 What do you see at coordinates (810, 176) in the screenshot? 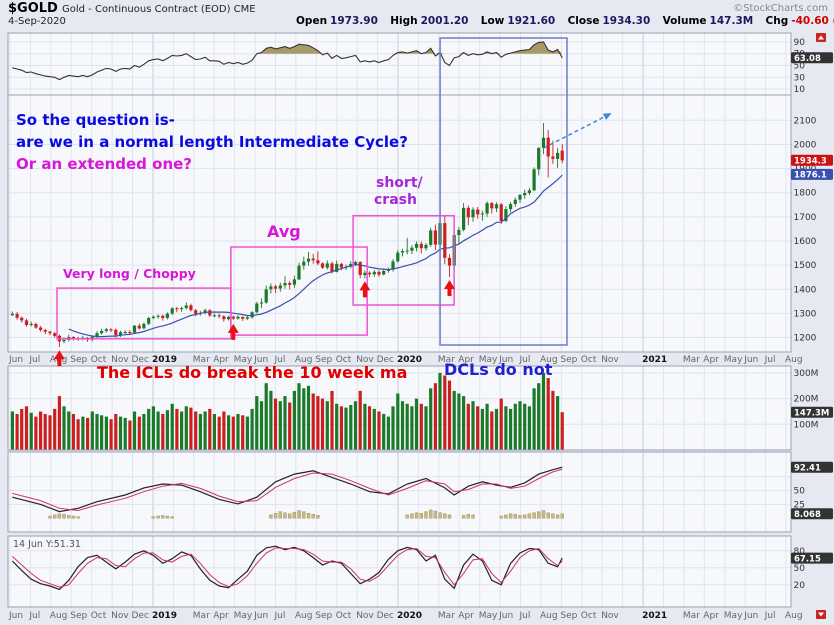
I see `svg-text: 1876.1` at bounding box center [810, 176].